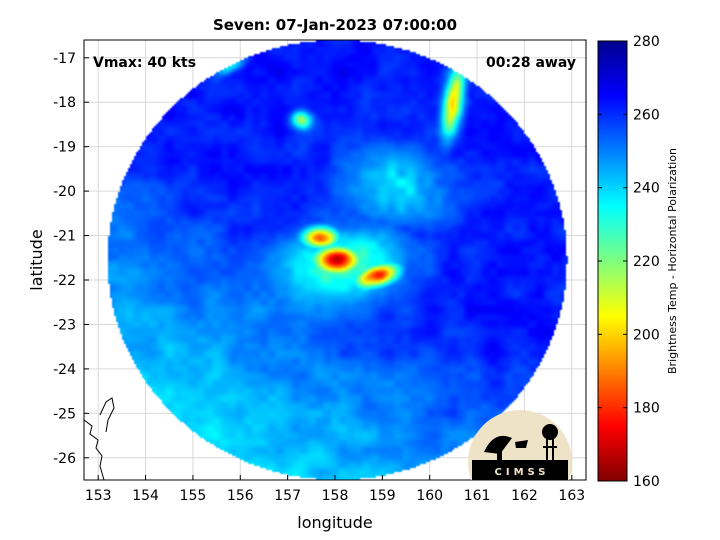  What do you see at coordinates (429, 496) in the screenshot?
I see `x-tick-label: 160` at bounding box center [429, 496].